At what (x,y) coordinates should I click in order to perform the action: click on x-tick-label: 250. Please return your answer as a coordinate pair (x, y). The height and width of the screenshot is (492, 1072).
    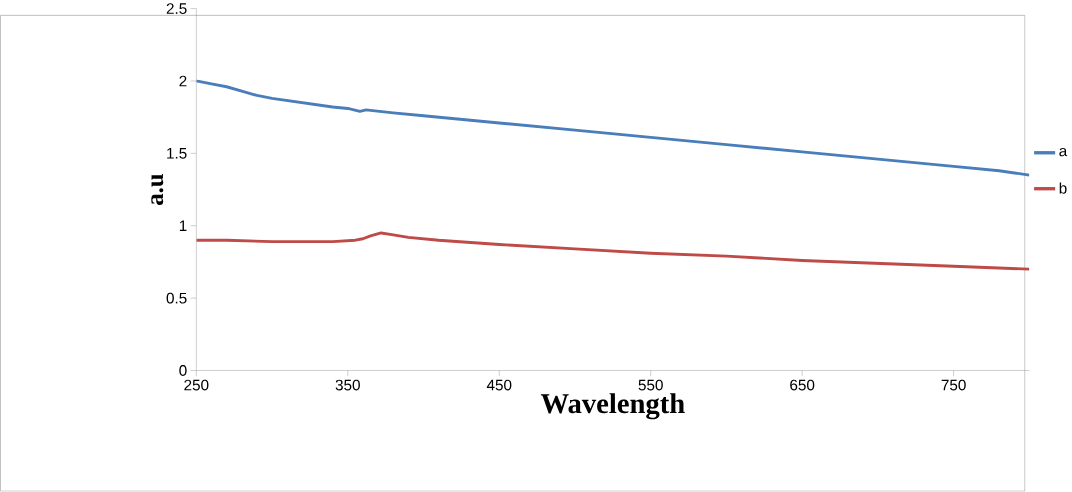
    Looking at the image, I should click on (196, 385).